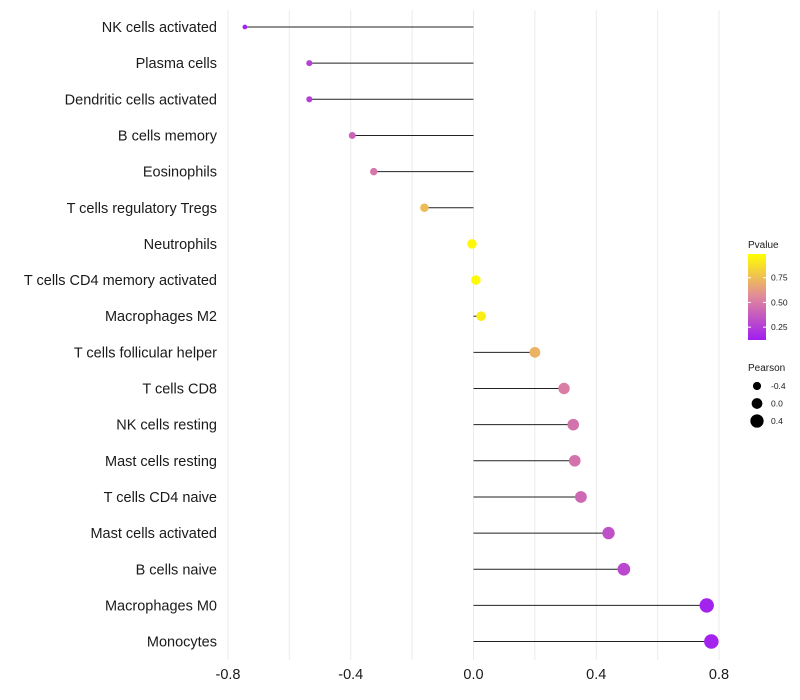  Describe the element at coordinates (145, 353) in the screenshot. I see `category-label: T cells follicular helper` at that location.